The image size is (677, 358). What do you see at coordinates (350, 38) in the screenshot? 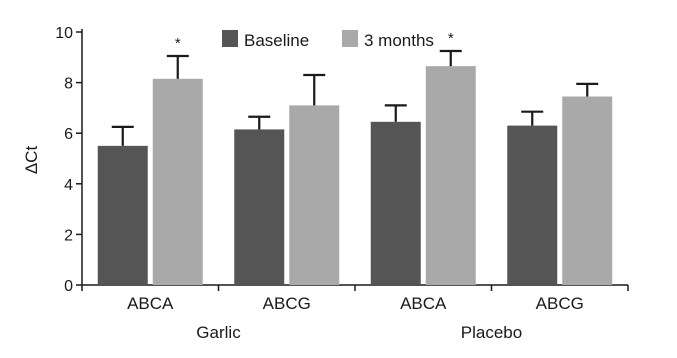
I see `legend-swatch-3-months` at bounding box center [350, 38].